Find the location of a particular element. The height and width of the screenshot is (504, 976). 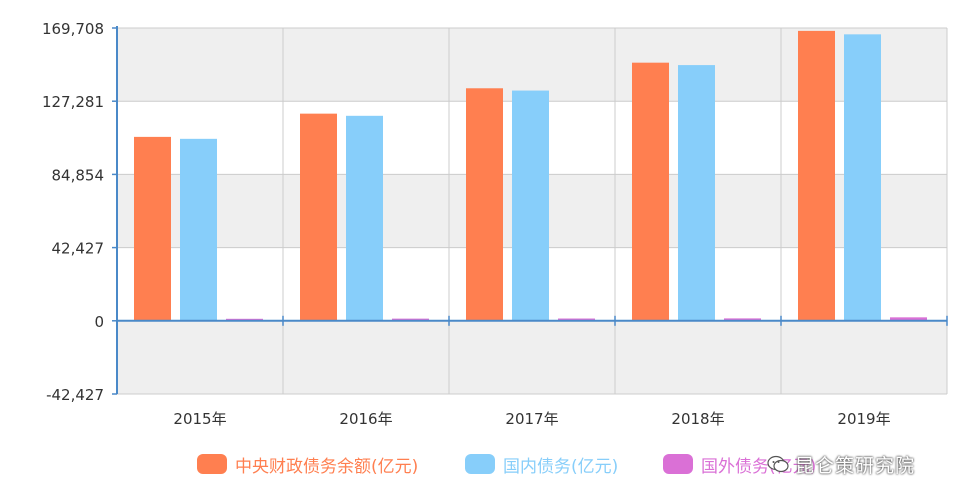

legend-label: 国内债务(亿元) is located at coordinates (561, 466).